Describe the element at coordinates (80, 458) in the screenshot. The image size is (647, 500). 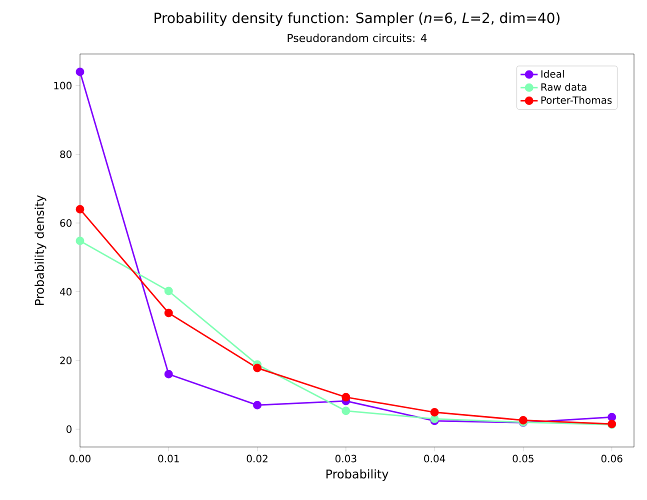
I see `x-tick-label: 0.00` at that location.